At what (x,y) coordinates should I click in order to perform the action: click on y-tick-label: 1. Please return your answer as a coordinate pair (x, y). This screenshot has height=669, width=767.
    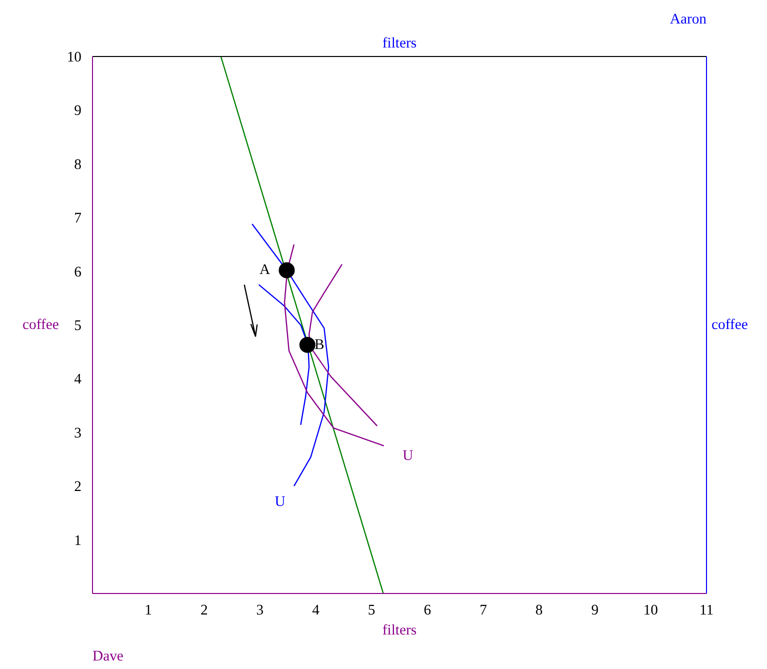
    Looking at the image, I should click on (78, 540).